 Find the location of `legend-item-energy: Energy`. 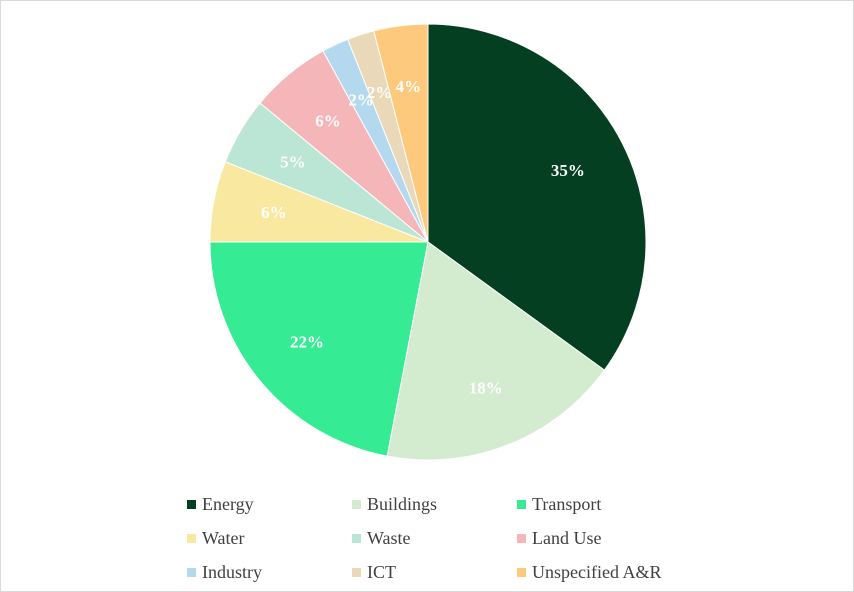

legend-item-energy: Energy is located at coordinates (269, 504).